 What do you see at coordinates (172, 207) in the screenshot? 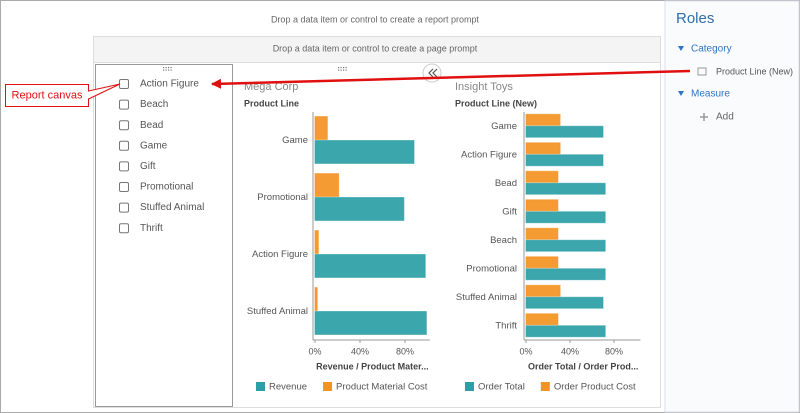
I see `list-item-label: Stuffed Animal` at bounding box center [172, 207].